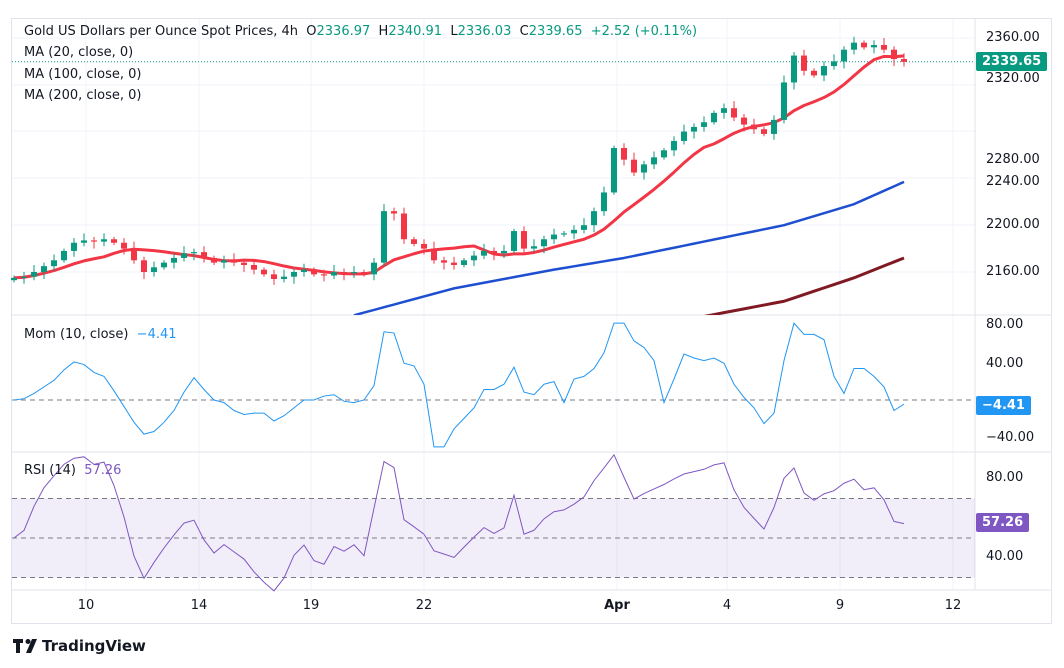  What do you see at coordinates (804, 285) in the screenshot?
I see `ma200-line` at bounding box center [804, 285].